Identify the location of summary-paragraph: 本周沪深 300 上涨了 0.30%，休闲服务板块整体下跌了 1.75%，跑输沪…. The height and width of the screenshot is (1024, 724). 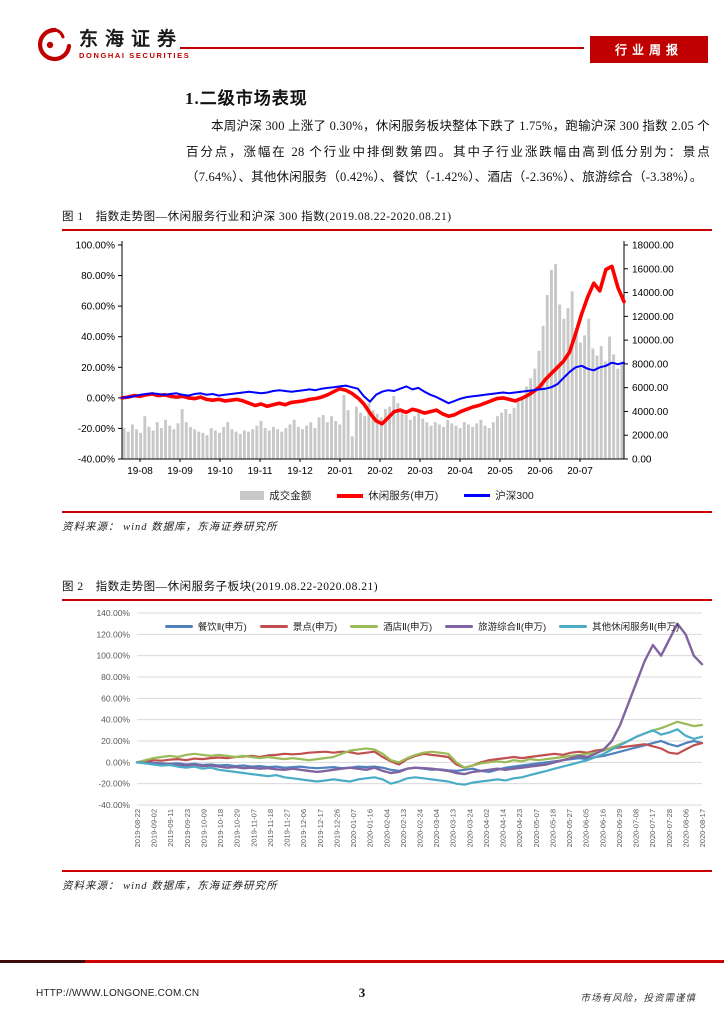
(448, 151).